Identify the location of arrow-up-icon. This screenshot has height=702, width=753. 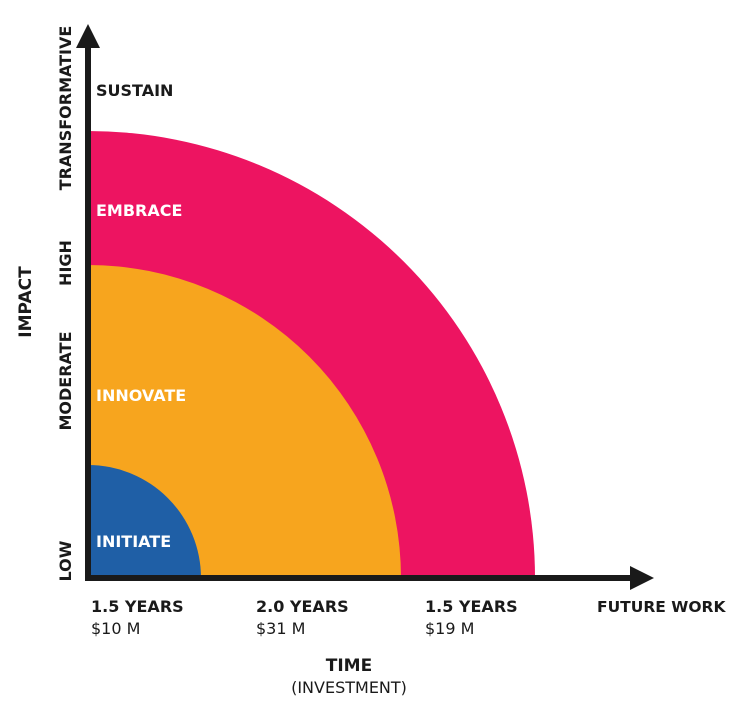
(88, 36).